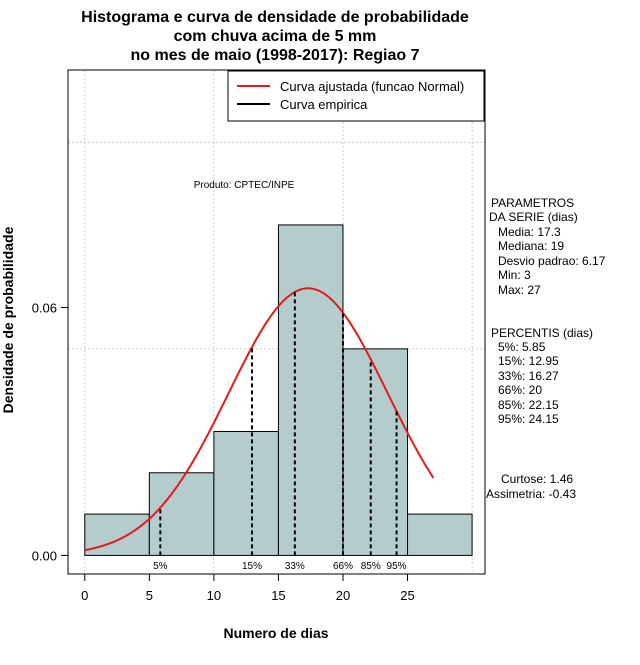 This screenshot has height=665, width=640. I want to click on legend-label-empirical: Curva empirica, so click(324, 104).